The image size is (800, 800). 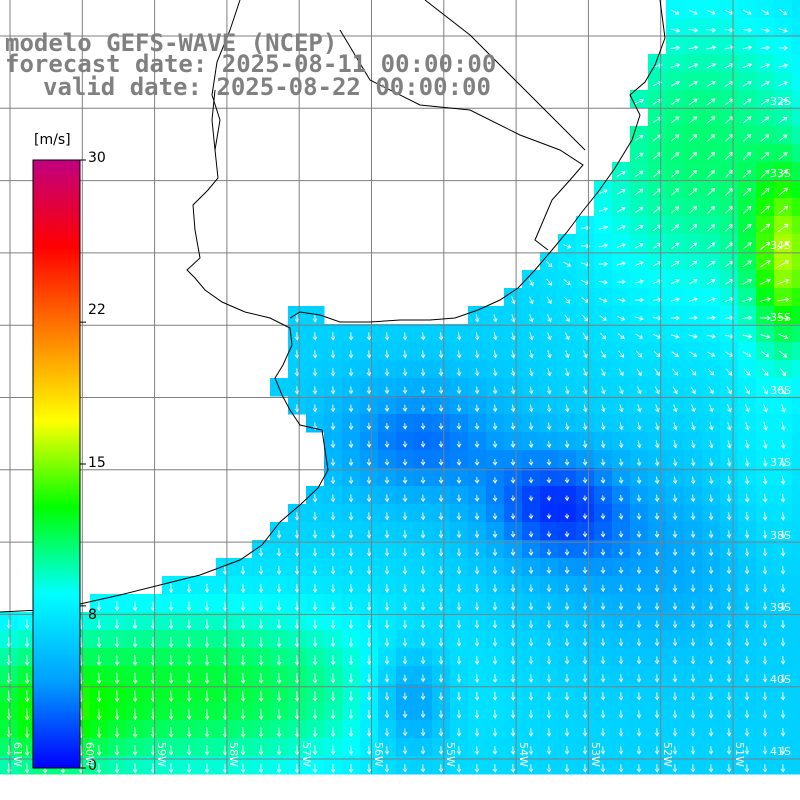 What do you see at coordinates (461, 140) in the screenshot?
I see `border-line` at bounding box center [461, 140].